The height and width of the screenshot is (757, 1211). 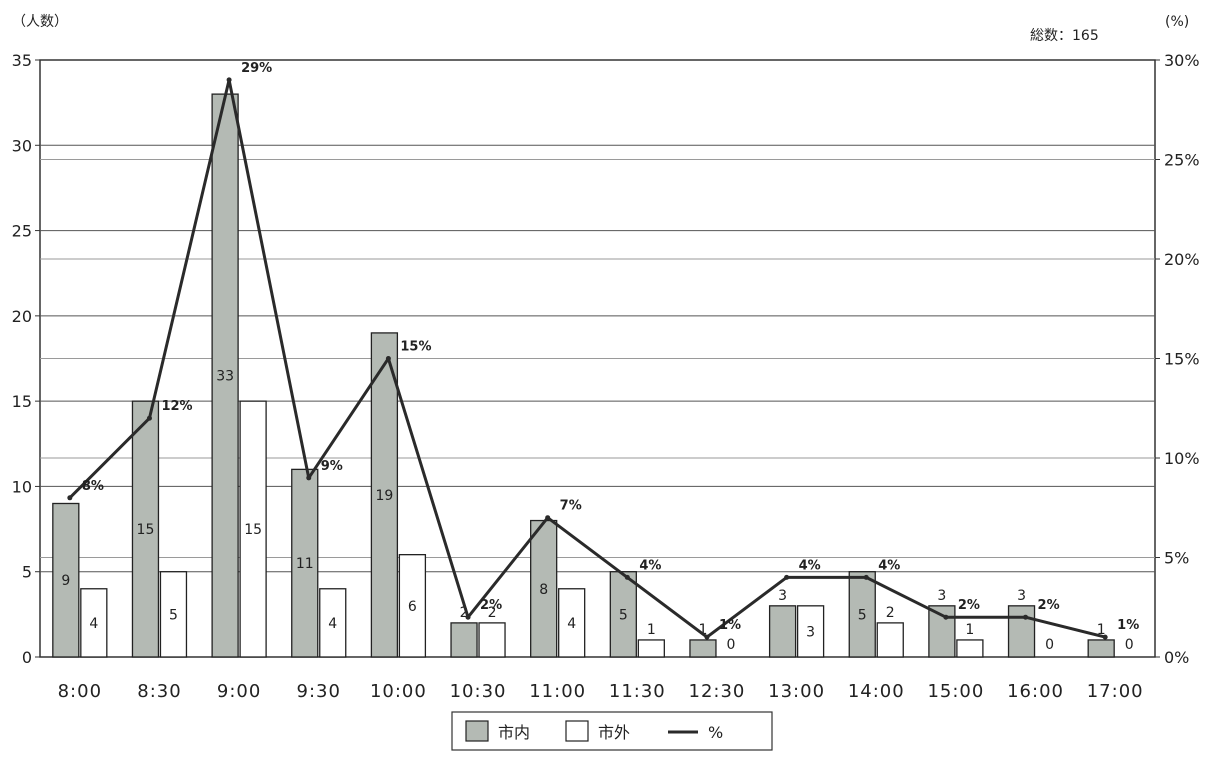 I want to click on percent-label: 1%, so click(x=1128, y=625).